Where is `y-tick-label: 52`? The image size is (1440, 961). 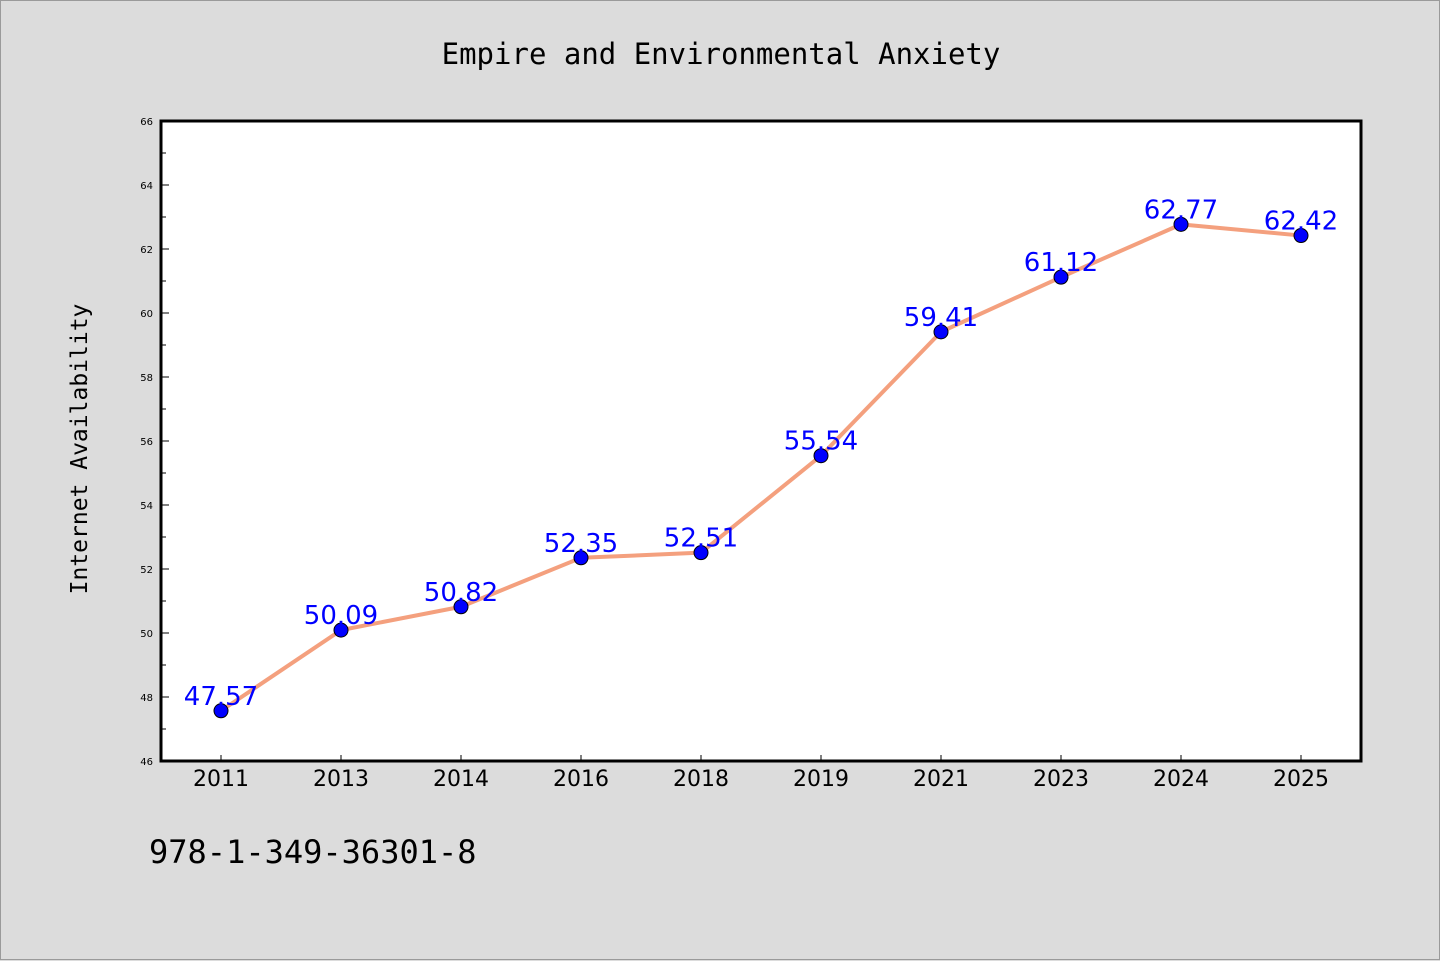 y-tick-label: 52 is located at coordinates (146, 570).